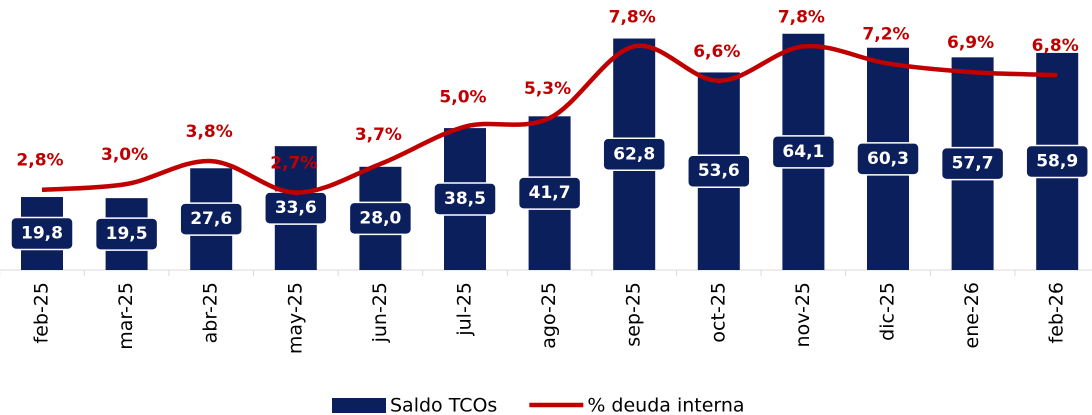  I want to click on bar-value-label: 33,6, so click(296, 208).